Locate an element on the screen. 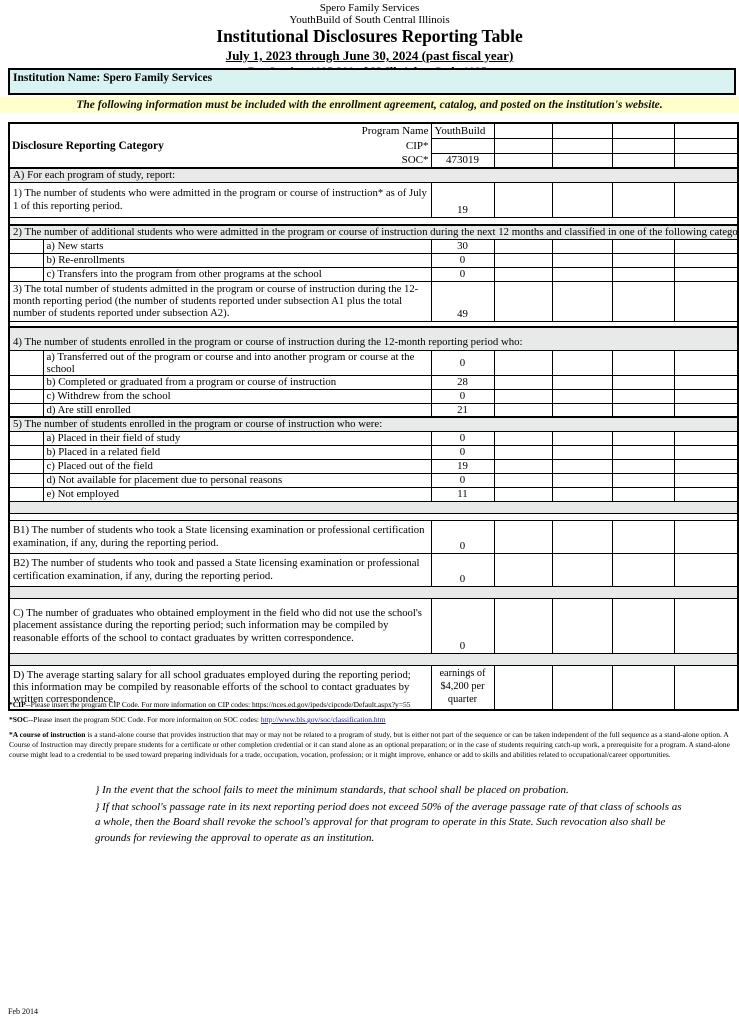 This screenshot has width=739, height=1024. header-row-program-name: Program Name YouthBuild is located at coordinates (373, 130).